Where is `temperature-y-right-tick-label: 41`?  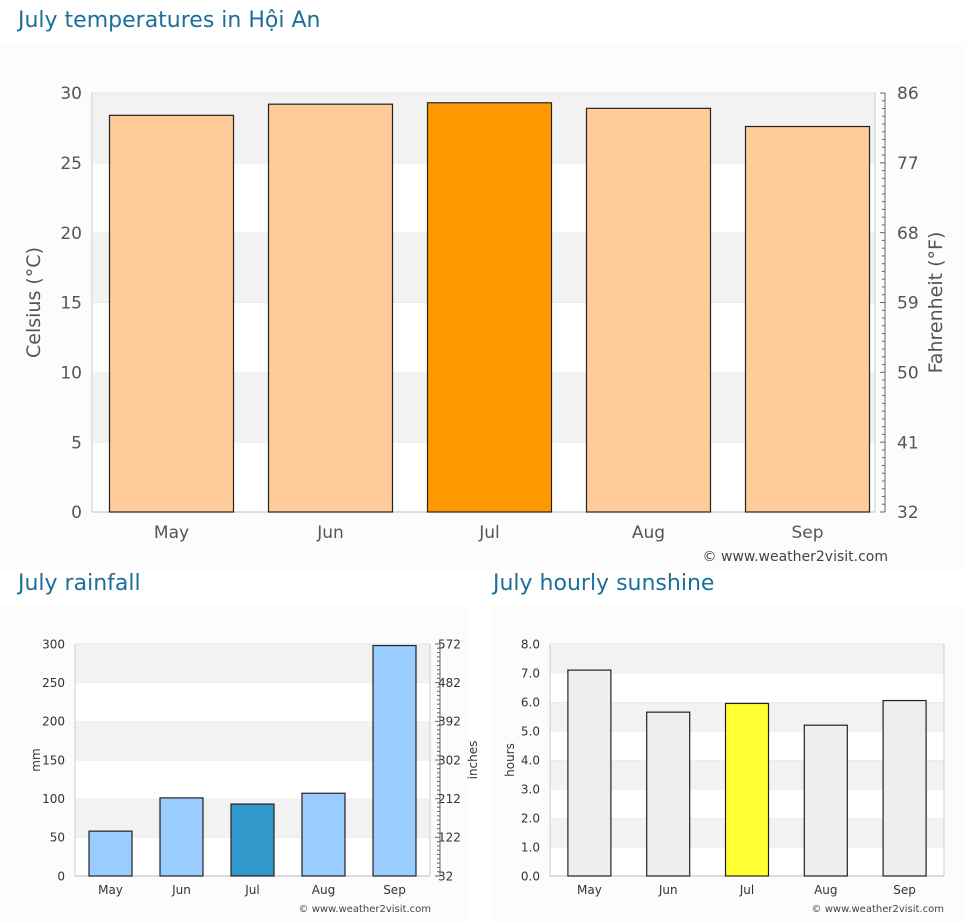 temperature-y-right-tick-label: 41 is located at coordinates (908, 443).